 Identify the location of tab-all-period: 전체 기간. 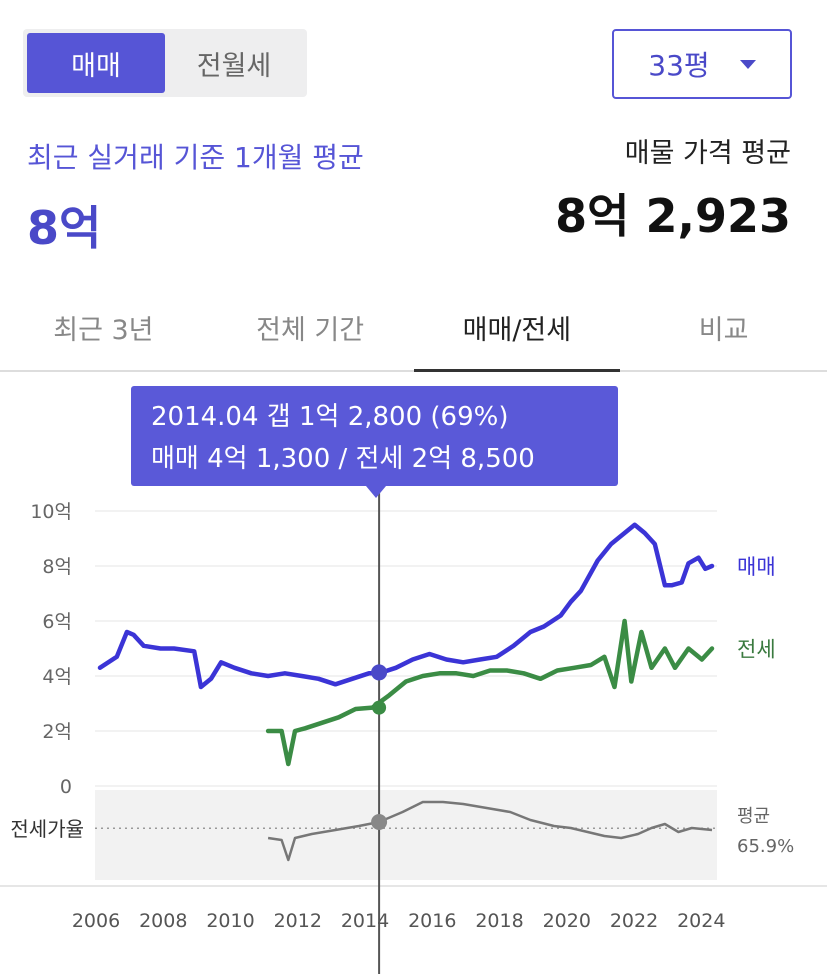
(310, 330).